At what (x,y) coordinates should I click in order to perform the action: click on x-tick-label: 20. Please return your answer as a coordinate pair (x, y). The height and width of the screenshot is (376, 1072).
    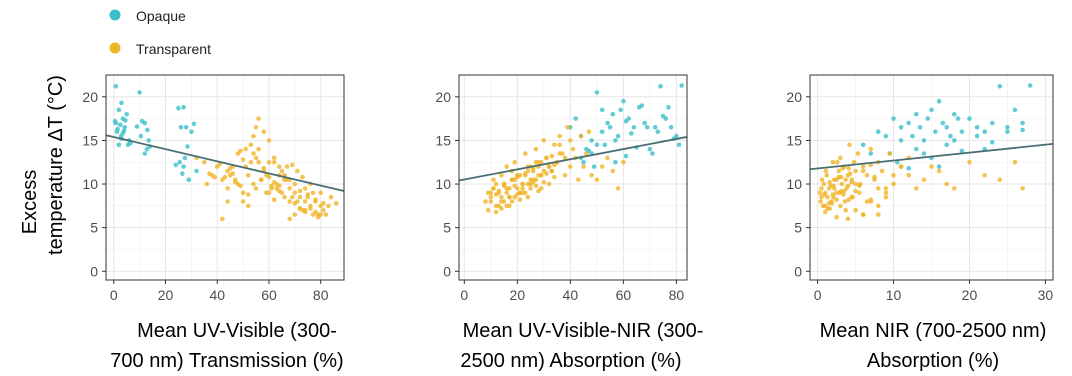
    Looking at the image, I should click on (518, 295).